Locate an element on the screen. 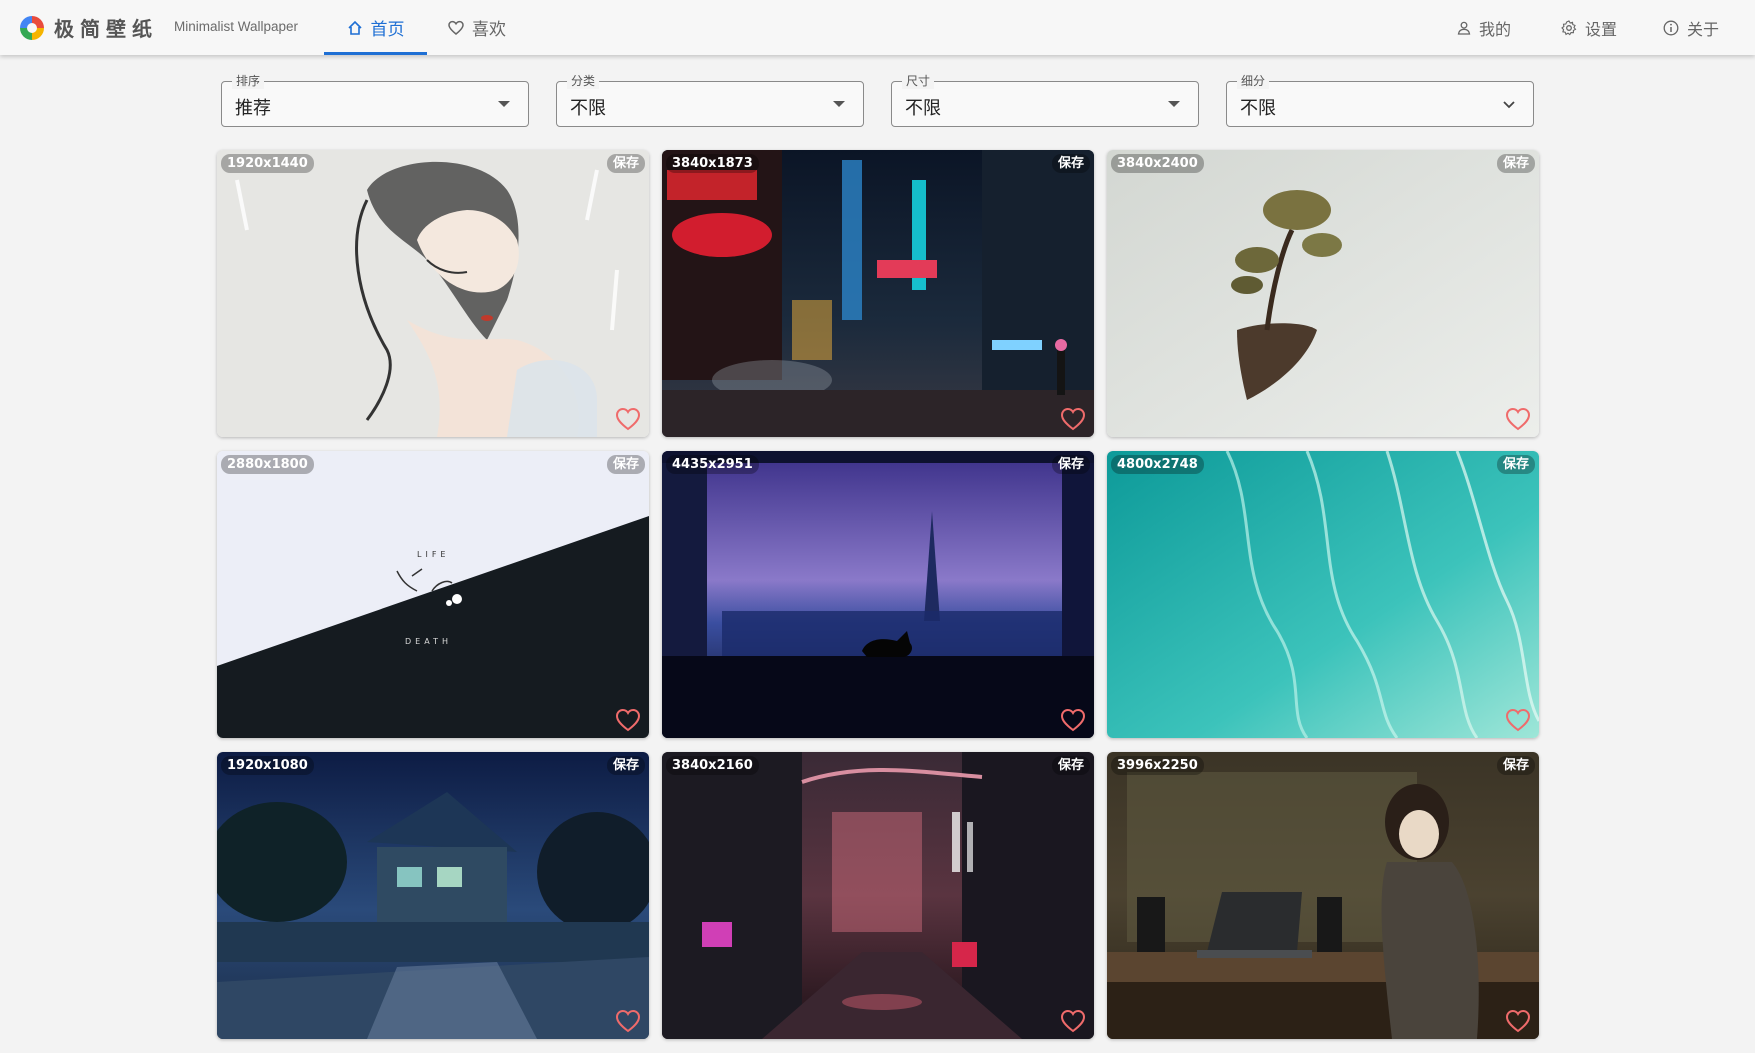  wallpaper-thumbnail-night-village is located at coordinates (433, 895).